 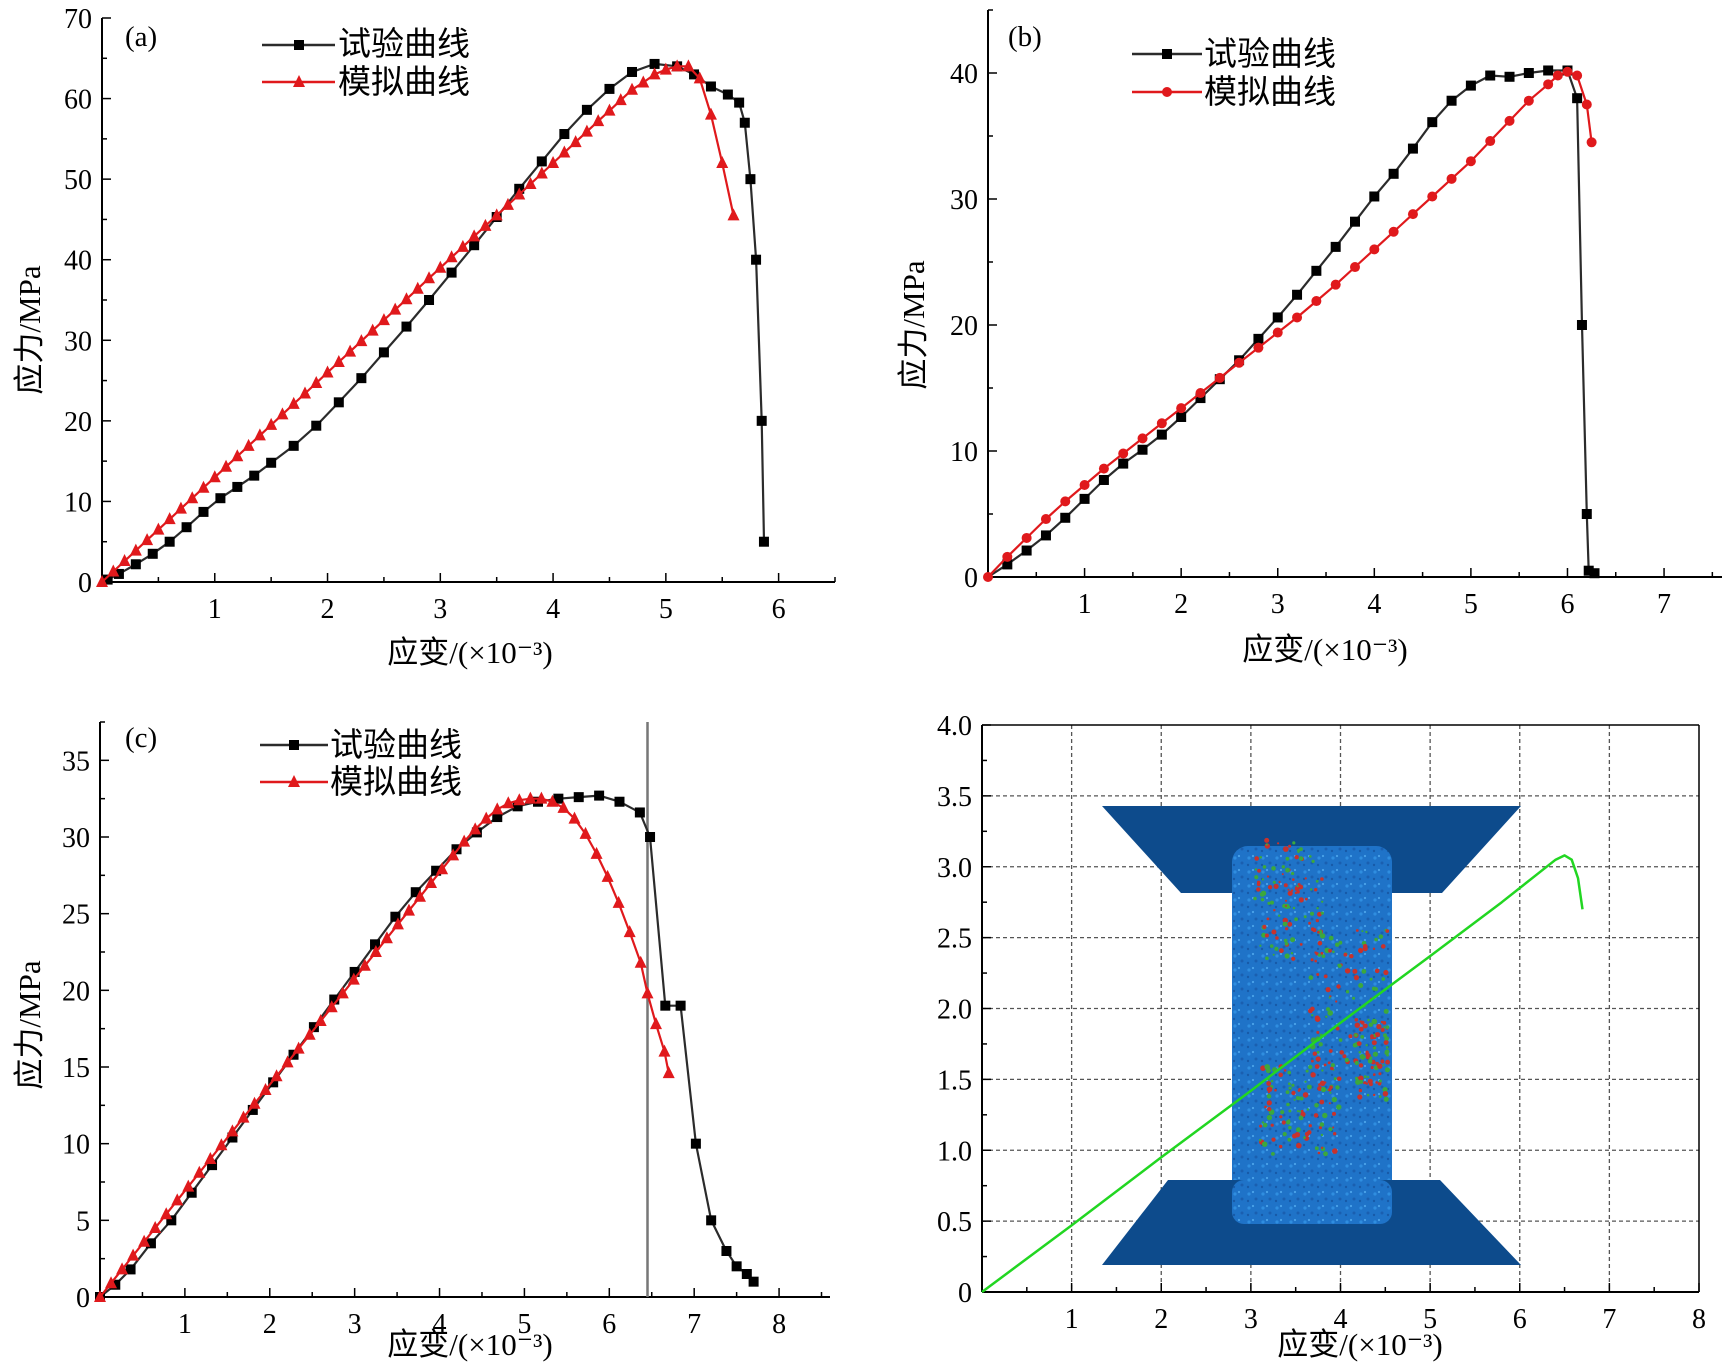 What do you see at coordinates (141, 37) in the screenshot?
I see `panel-label-a: (a)` at bounding box center [141, 37].